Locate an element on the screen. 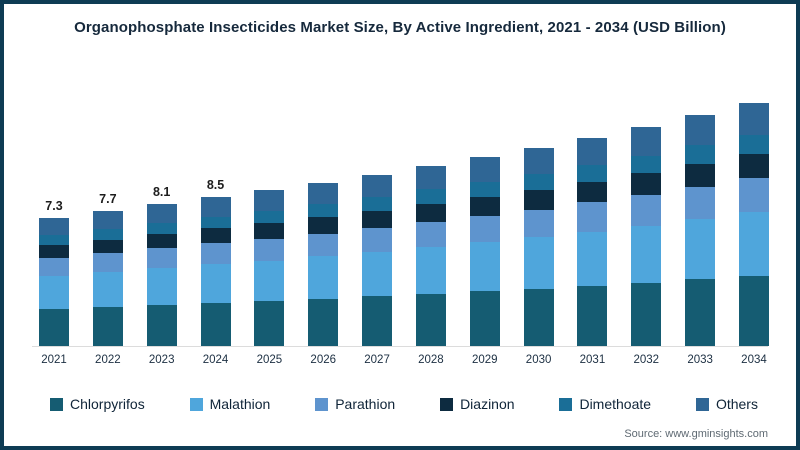 This screenshot has width=800, height=450. x-axis-label-2025: 2025 is located at coordinates (269, 360).